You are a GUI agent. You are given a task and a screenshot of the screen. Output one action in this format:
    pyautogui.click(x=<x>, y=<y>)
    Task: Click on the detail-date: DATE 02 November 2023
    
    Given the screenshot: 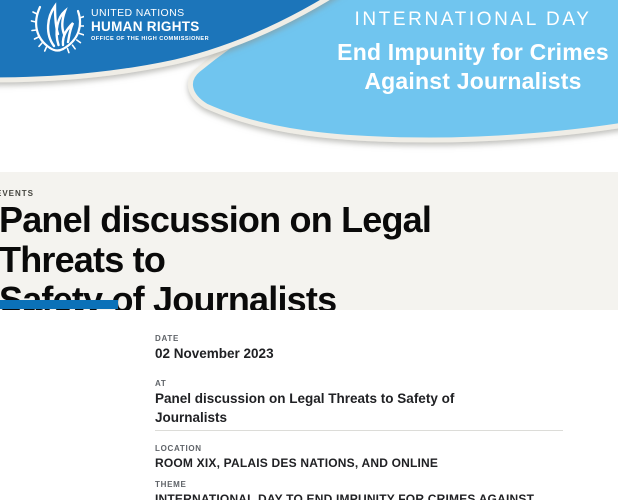 What is the action you would take?
    pyautogui.click(x=360, y=349)
    